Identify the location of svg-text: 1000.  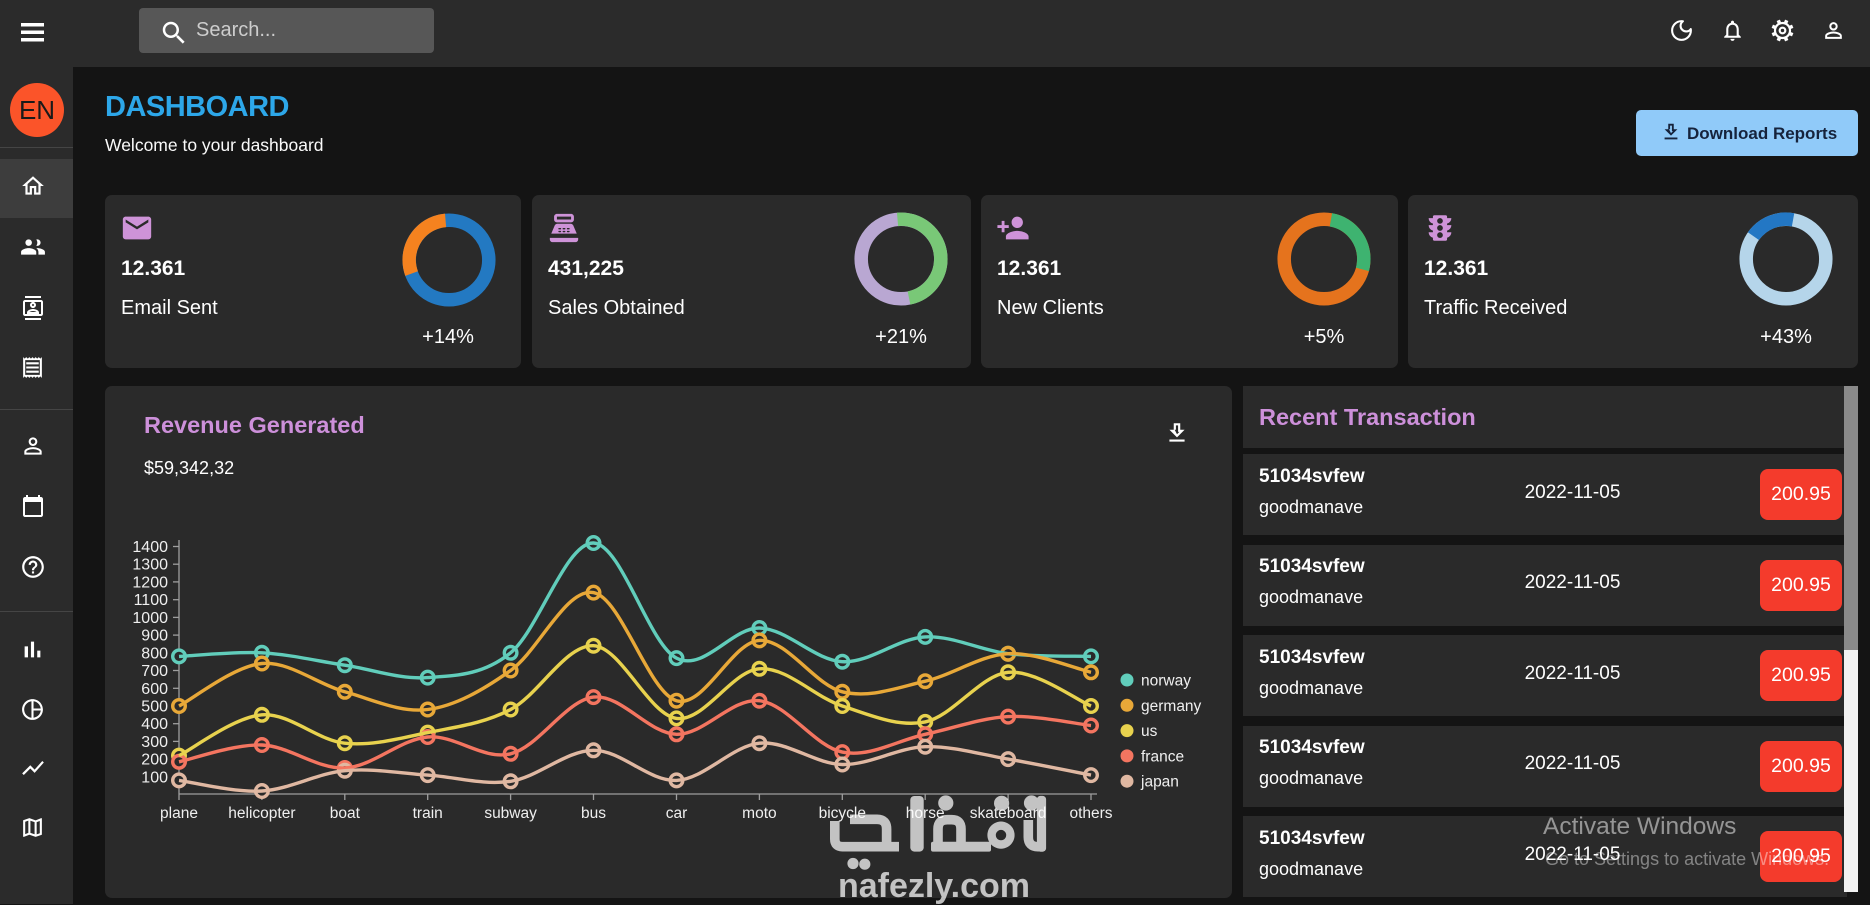
(150, 618).